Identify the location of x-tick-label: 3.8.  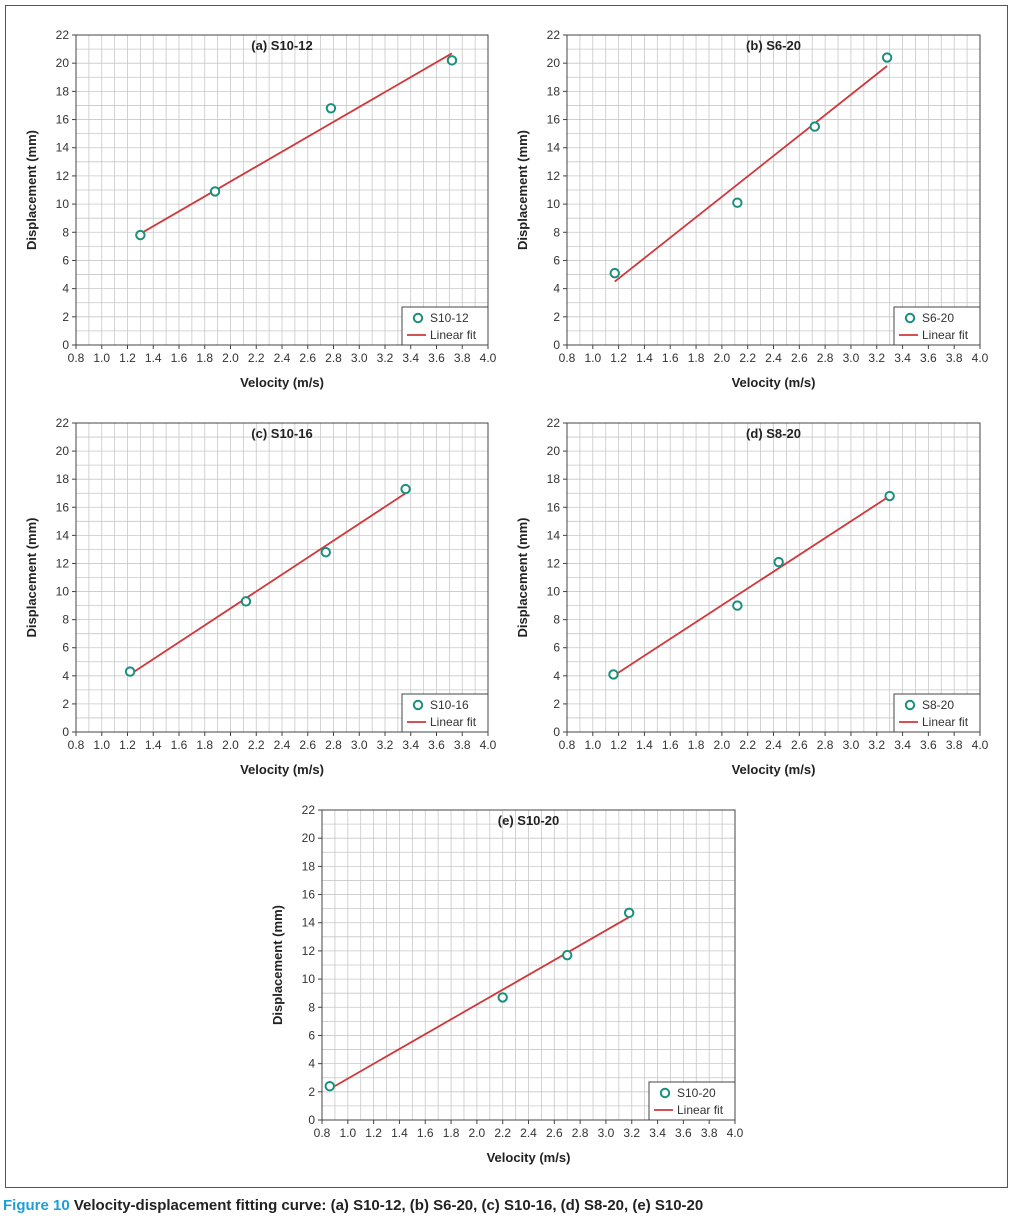
(954, 745).